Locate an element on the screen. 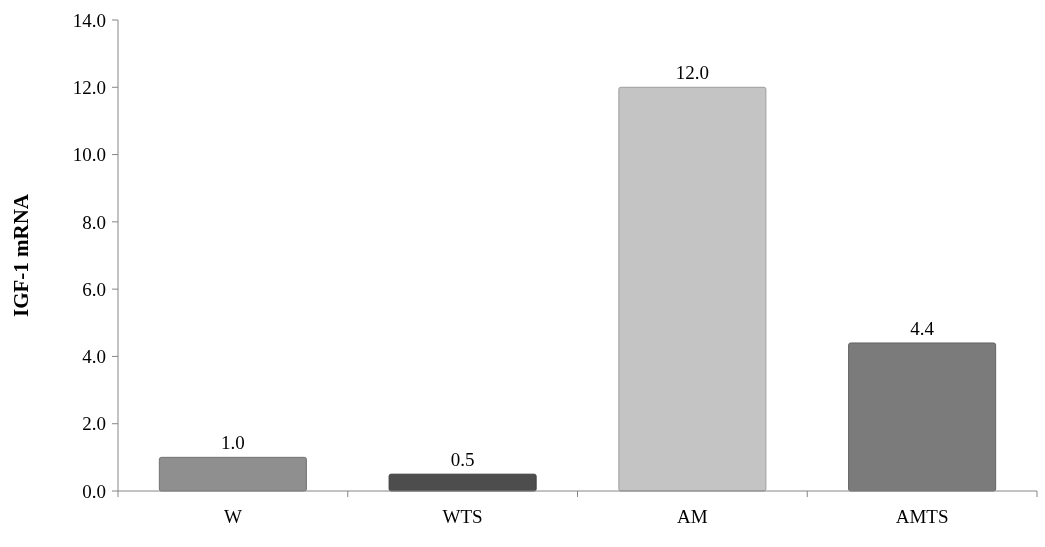 Image resolution: width=1045 pixels, height=547 pixels. data-label: 1.0 is located at coordinates (233, 443).